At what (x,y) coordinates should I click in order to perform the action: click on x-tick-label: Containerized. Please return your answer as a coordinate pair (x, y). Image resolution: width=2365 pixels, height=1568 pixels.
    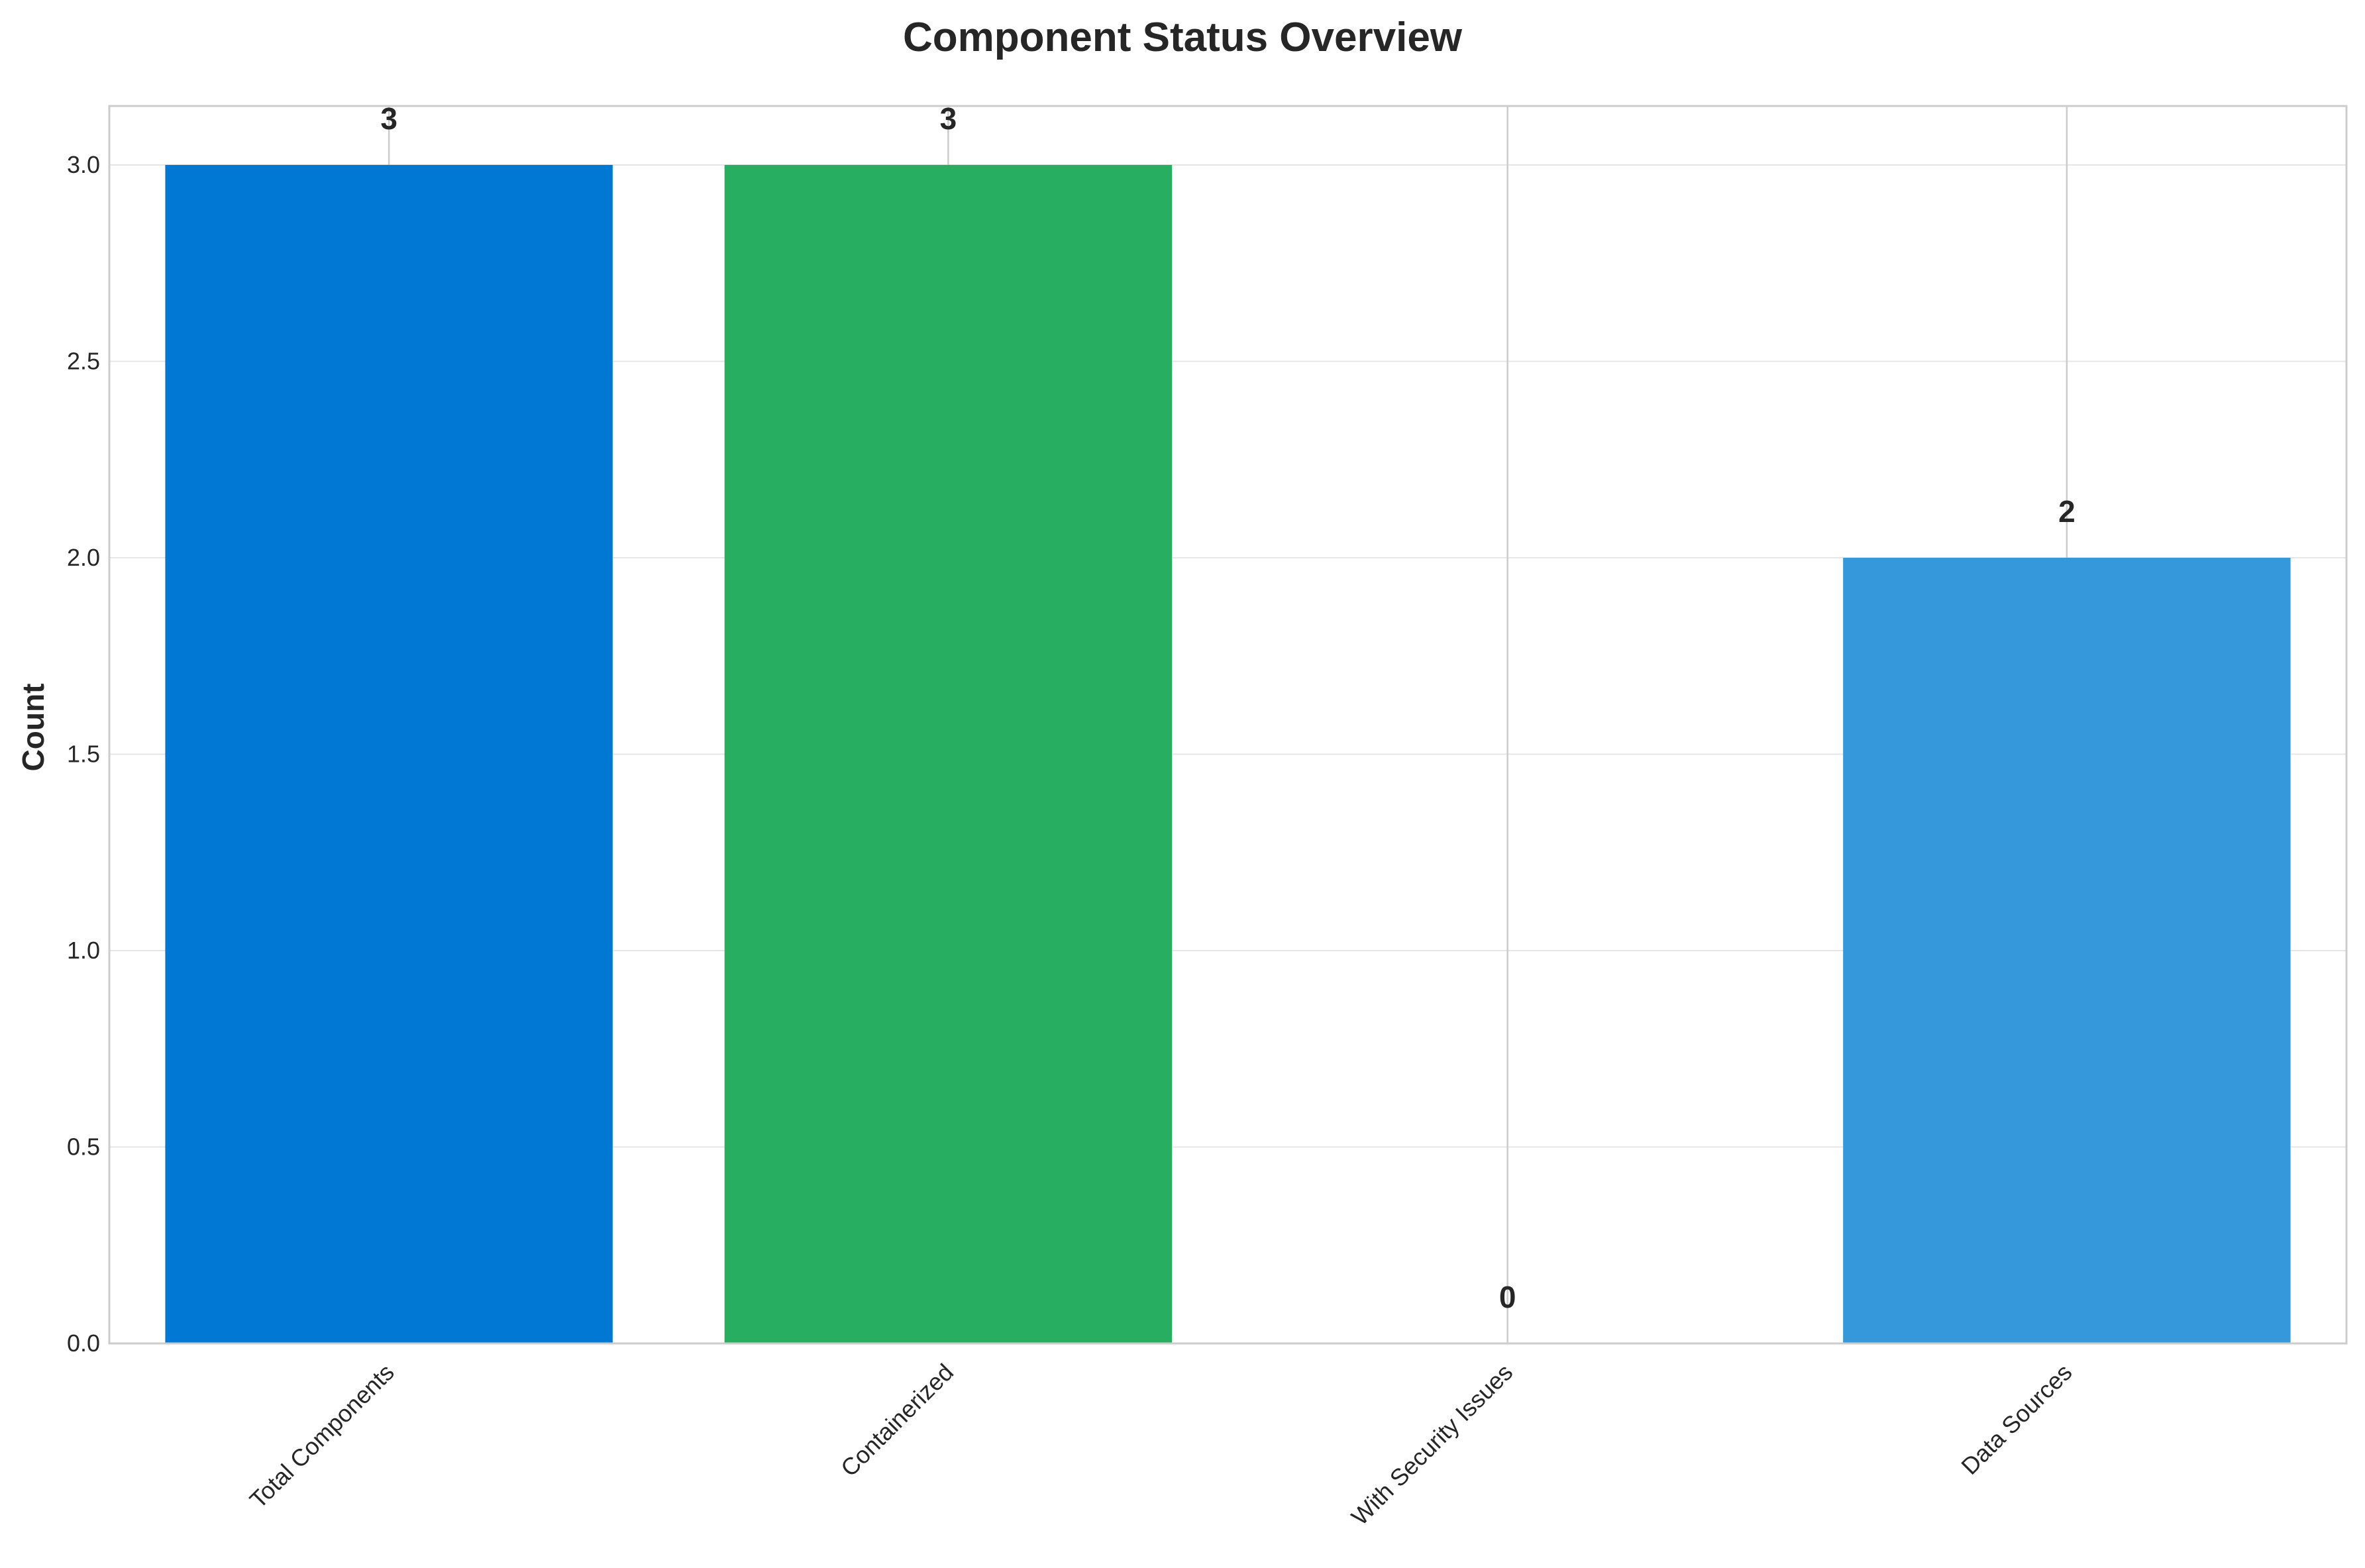
    Looking at the image, I should click on (897, 1421).